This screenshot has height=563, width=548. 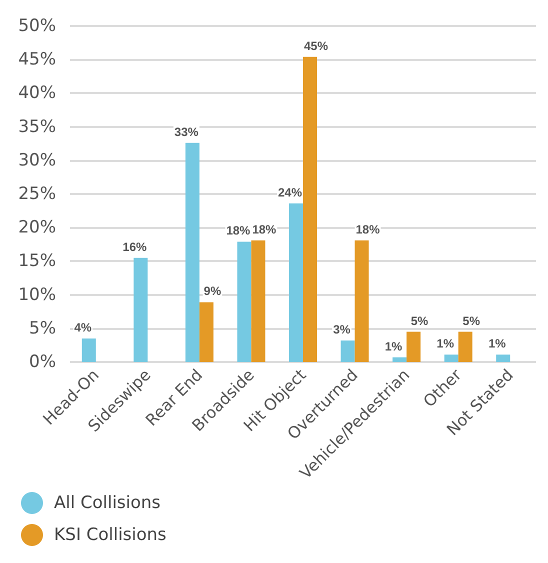 I want to click on y-tick-label: 50%, so click(x=37, y=26).